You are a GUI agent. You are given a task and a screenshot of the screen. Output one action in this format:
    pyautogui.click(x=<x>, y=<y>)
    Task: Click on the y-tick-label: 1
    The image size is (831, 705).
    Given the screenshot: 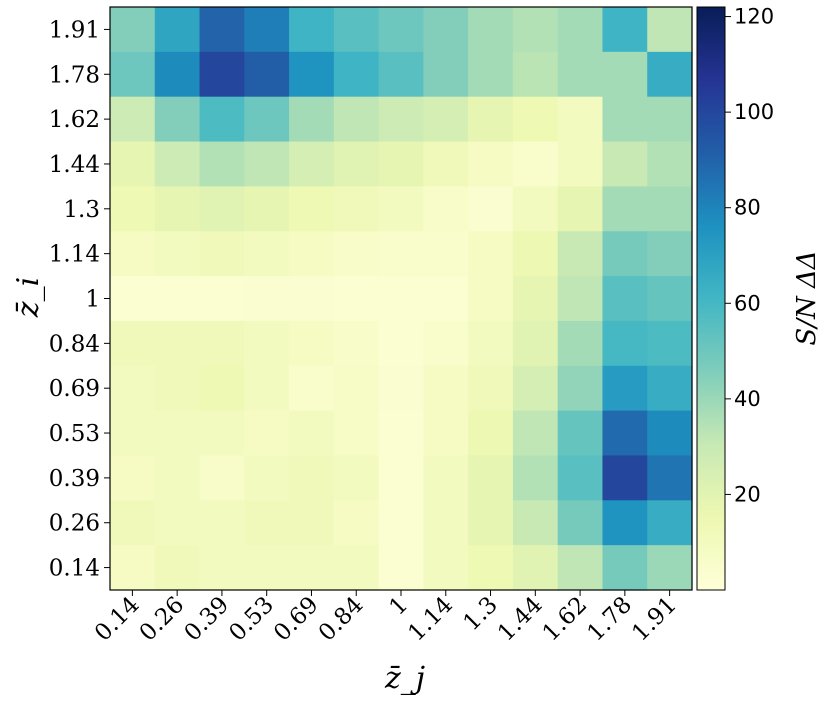 What is the action you would take?
    pyautogui.click(x=92, y=300)
    